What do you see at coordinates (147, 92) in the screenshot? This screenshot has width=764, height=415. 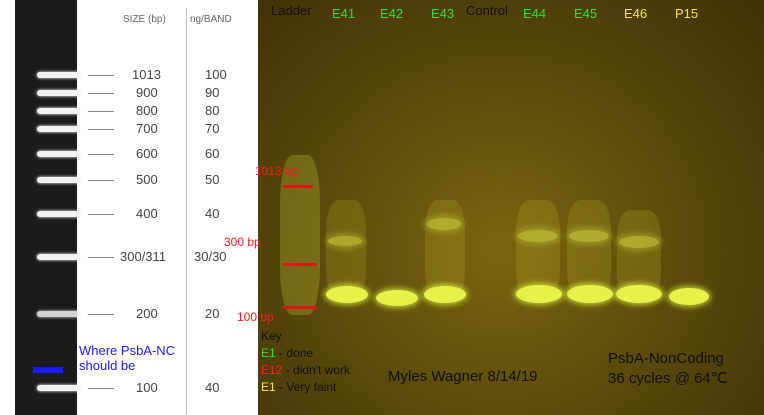 I see `size-label: 900` at bounding box center [147, 92].